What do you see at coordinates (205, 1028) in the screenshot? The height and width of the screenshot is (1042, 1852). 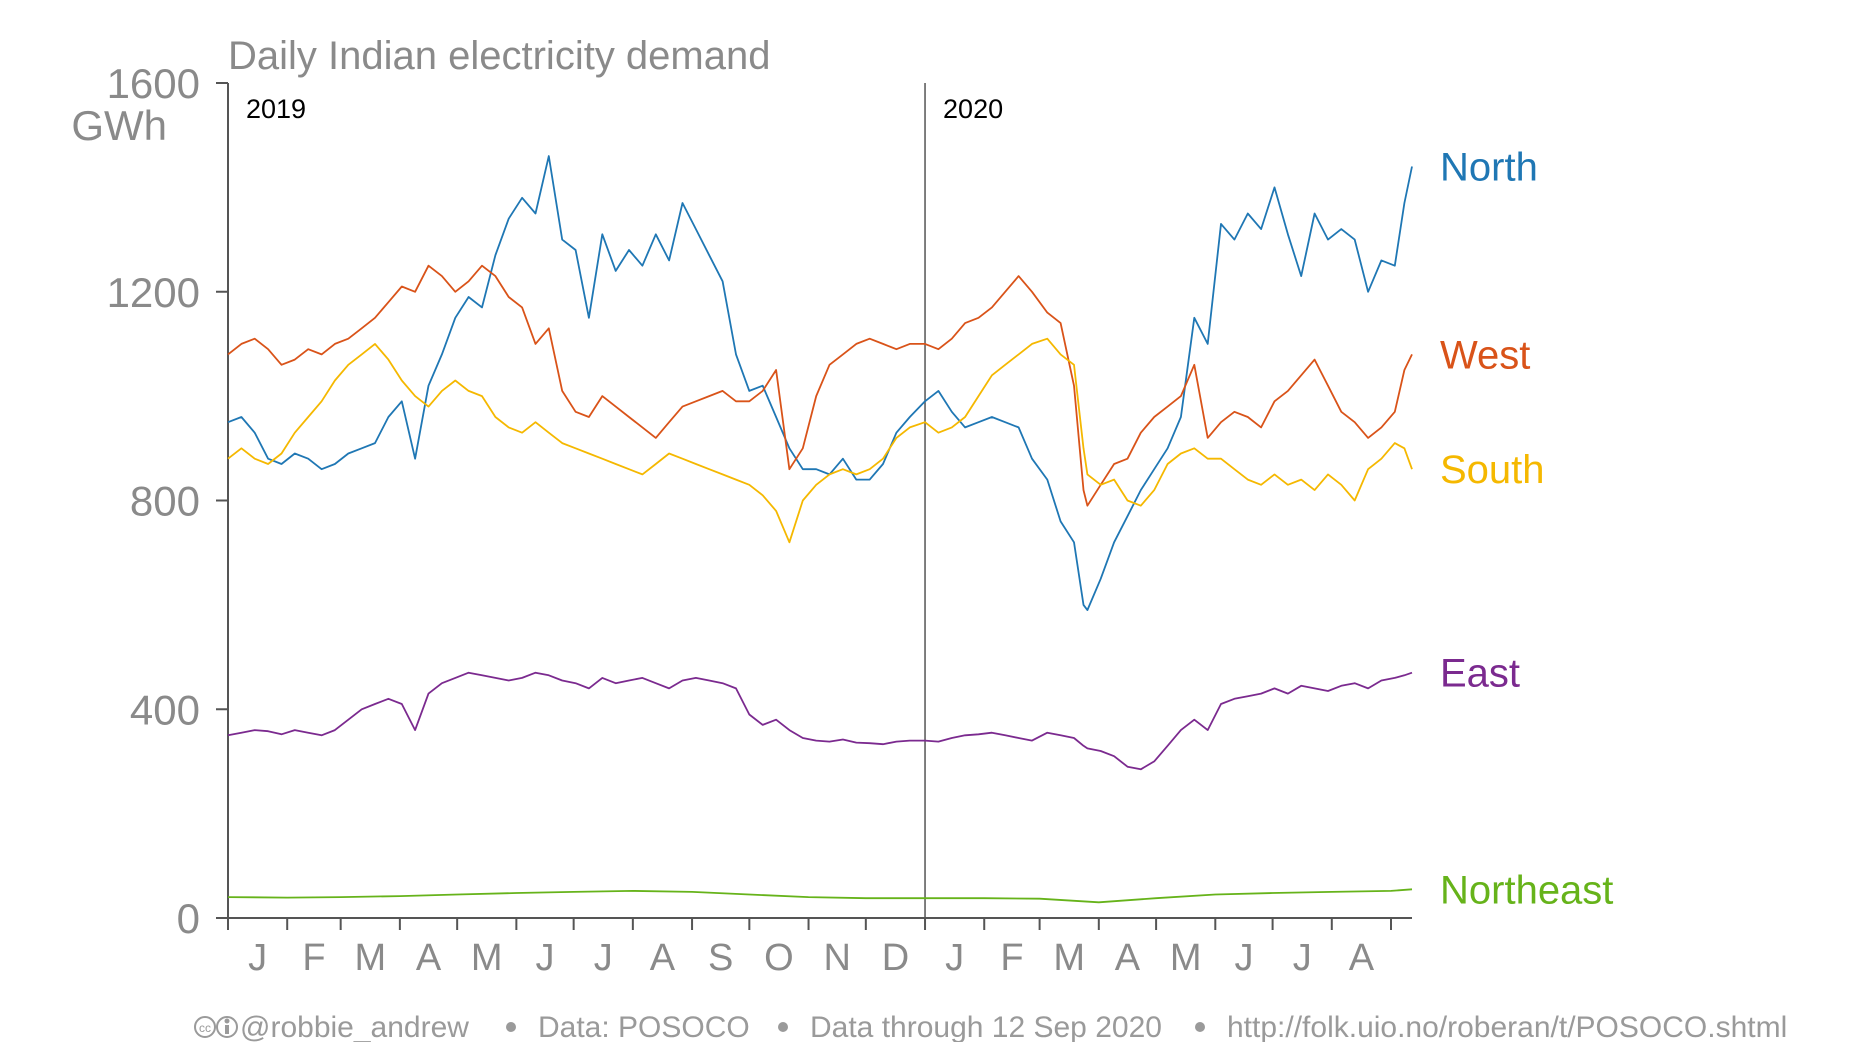 I see `svg-text: cc` at bounding box center [205, 1028].